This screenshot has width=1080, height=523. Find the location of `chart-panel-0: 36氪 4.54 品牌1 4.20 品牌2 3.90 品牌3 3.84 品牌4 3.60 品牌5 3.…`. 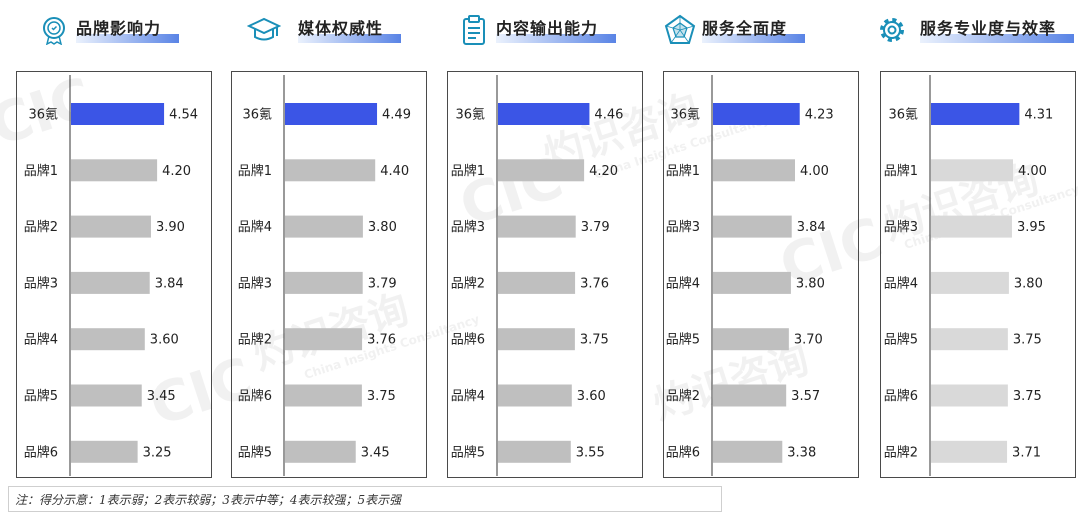

chart-panel-0: 36氪 4.54 品牌1 4.20 品牌2 3.90 品牌3 3.84 品牌4 3.60 品牌5 3.… is located at coordinates (111, 275).